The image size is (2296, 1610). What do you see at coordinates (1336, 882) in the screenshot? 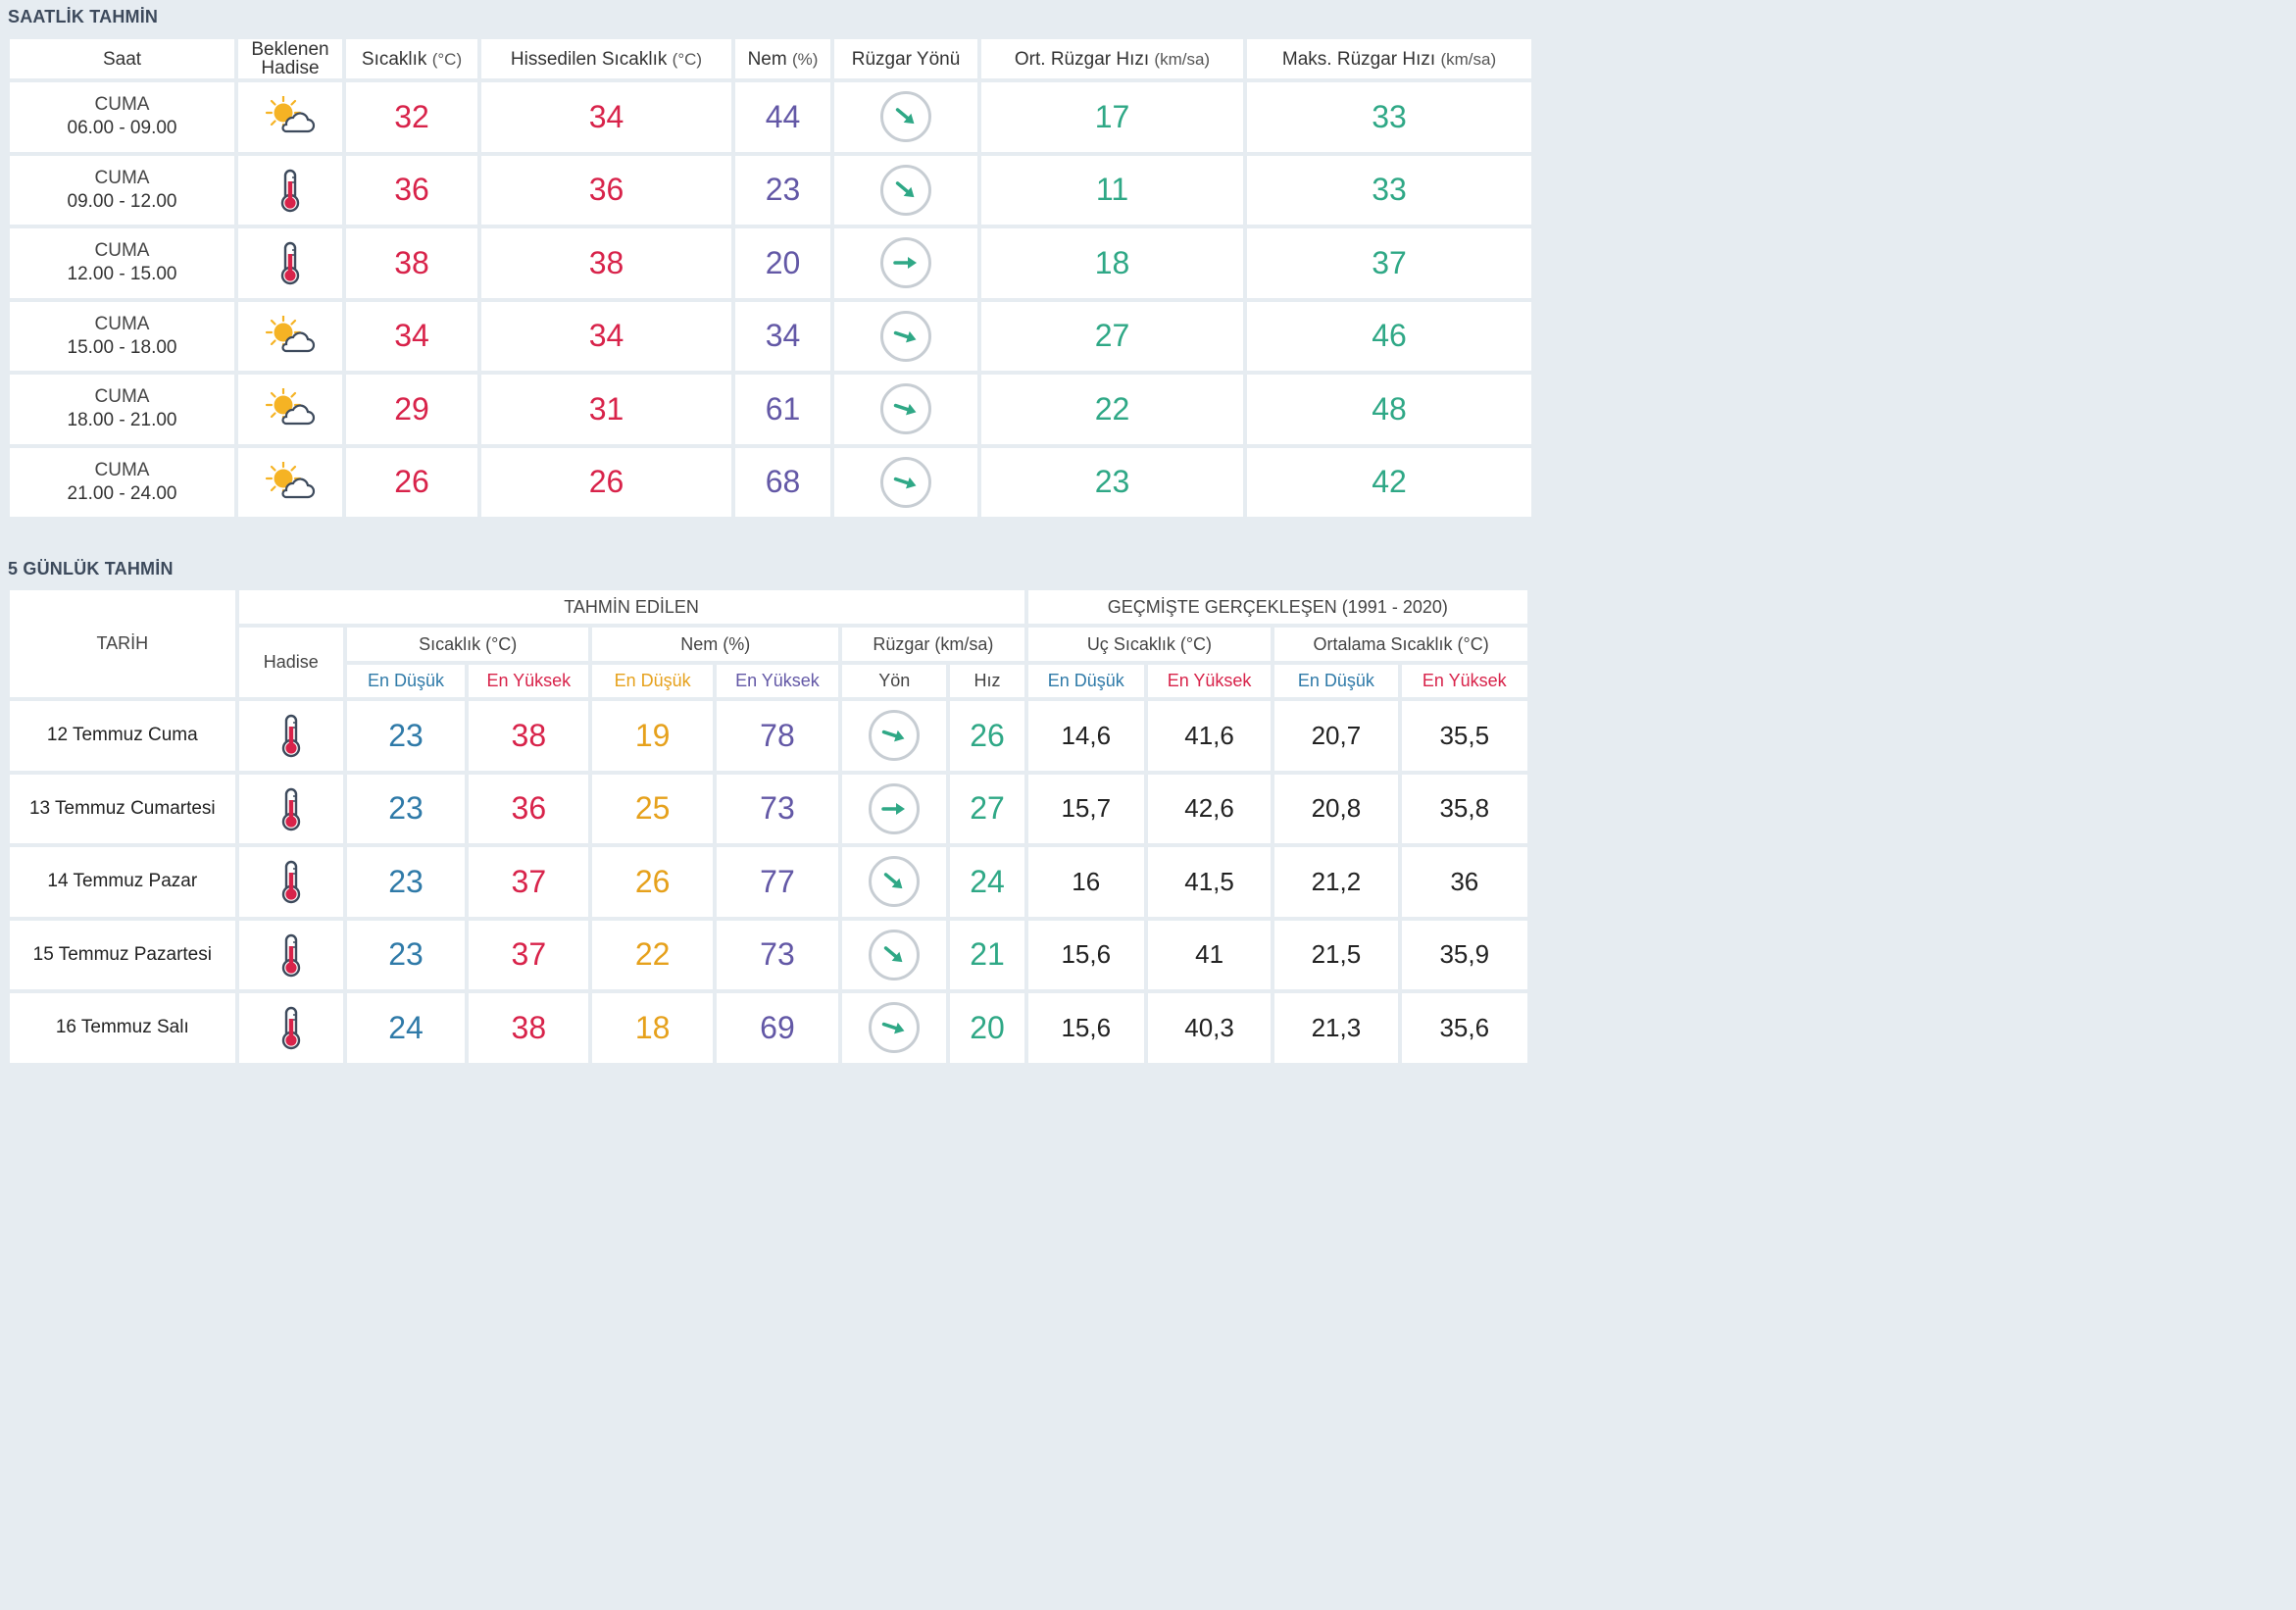
I see `average-min-value: 21,2` at bounding box center [1336, 882].